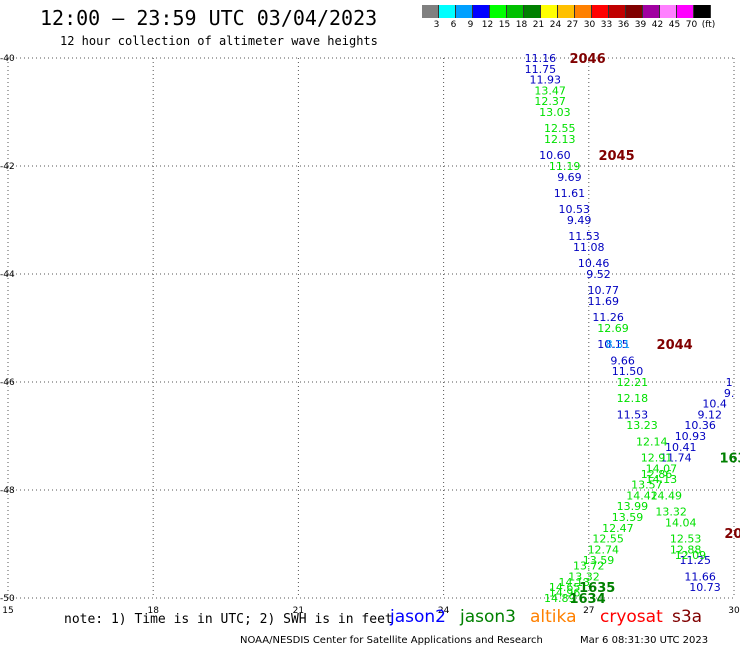  Describe the element at coordinates (570, 193) in the screenshot. I see `wave-height-label: 11.61` at that location.